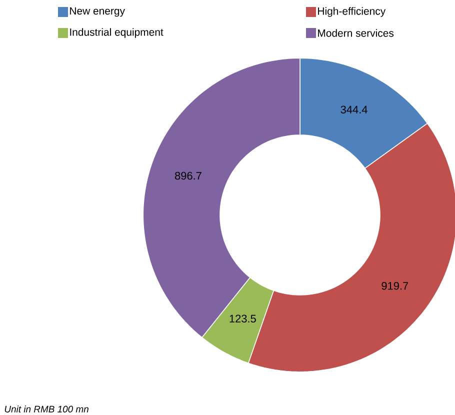  What do you see at coordinates (188, 176) in the screenshot?
I see `data-label: 896.7` at bounding box center [188, 176].